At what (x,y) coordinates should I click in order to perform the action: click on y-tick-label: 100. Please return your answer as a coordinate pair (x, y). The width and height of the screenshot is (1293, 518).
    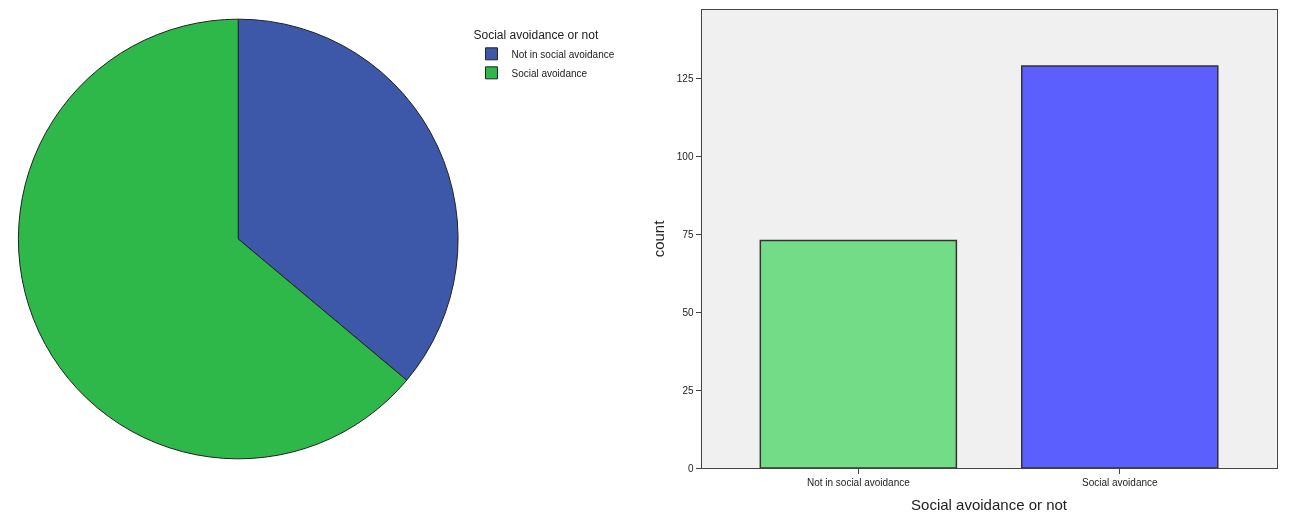
    Looking at the image, I should click on (685, 156).